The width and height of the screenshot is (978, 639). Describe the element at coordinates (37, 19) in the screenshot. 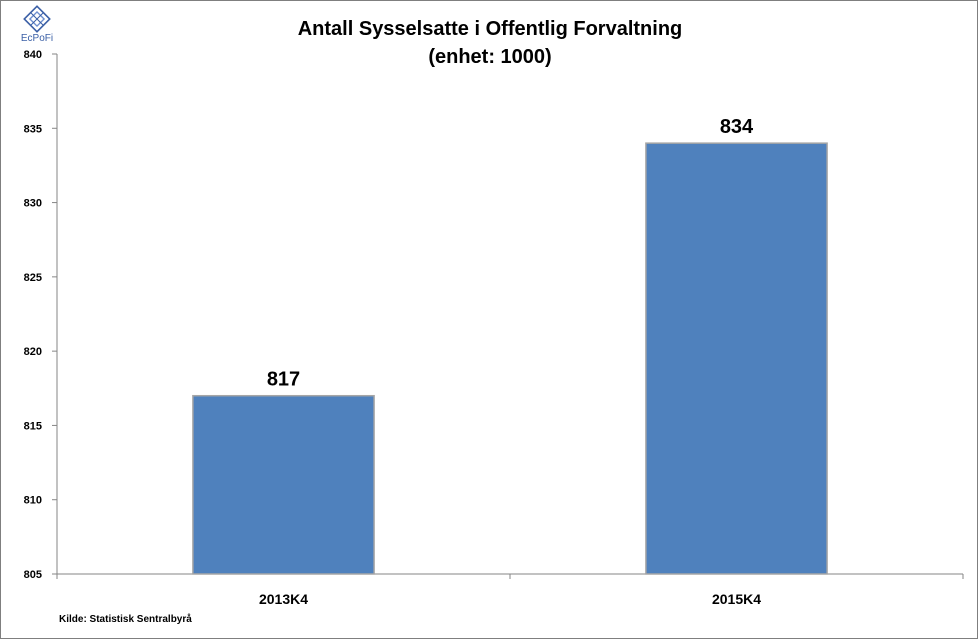

I see `logo-mark-icon` at that location.